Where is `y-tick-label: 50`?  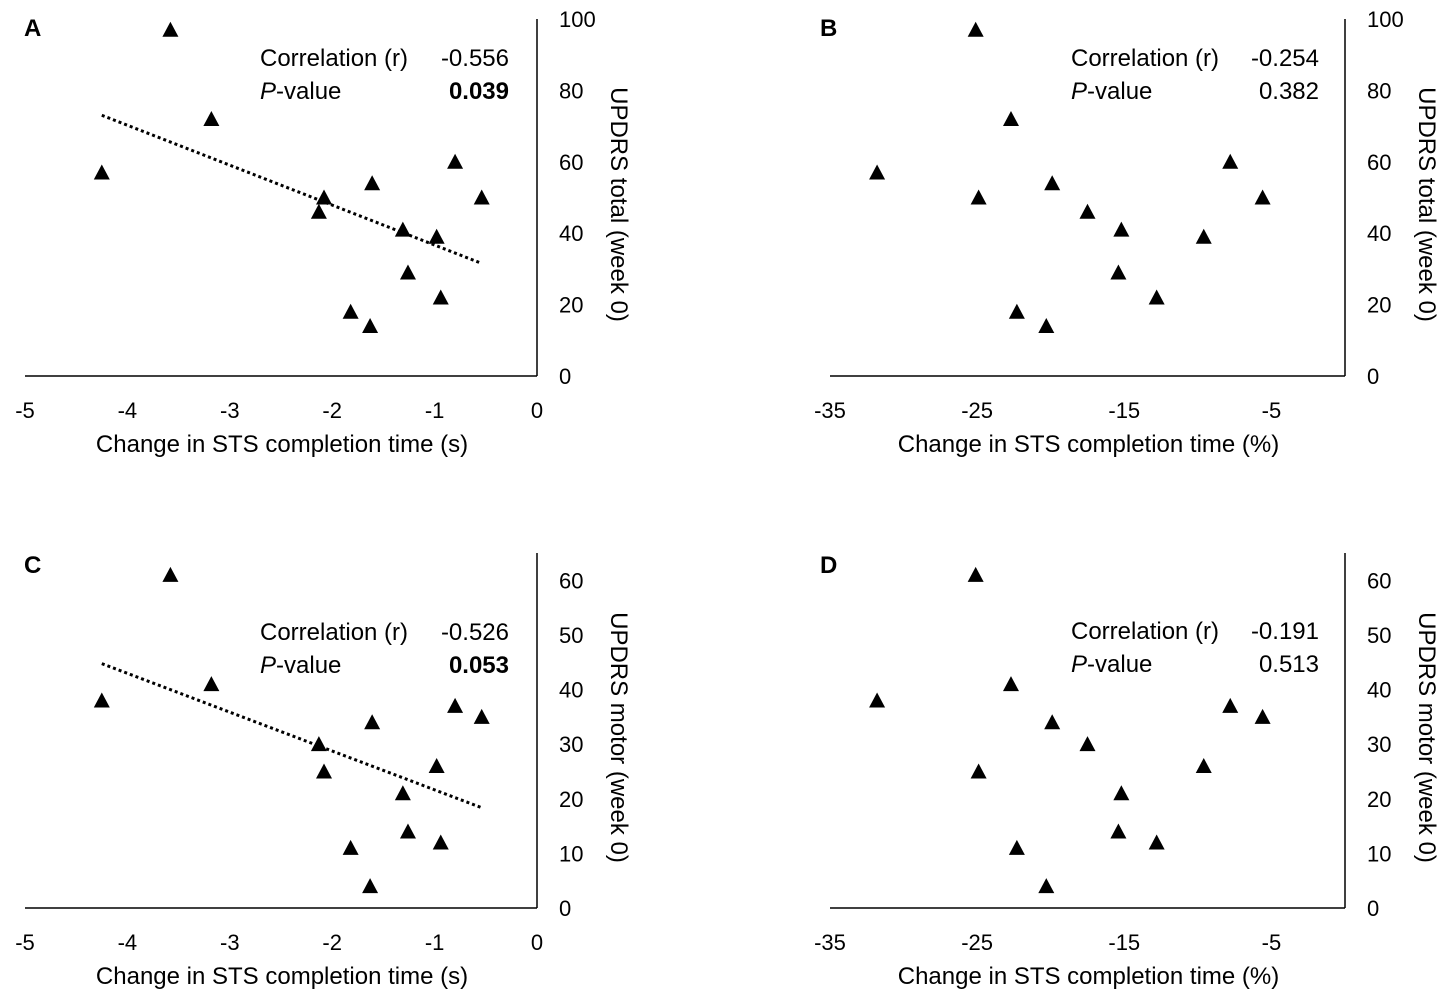
y-tick-label: 50 is located at coordinates (571, 635).